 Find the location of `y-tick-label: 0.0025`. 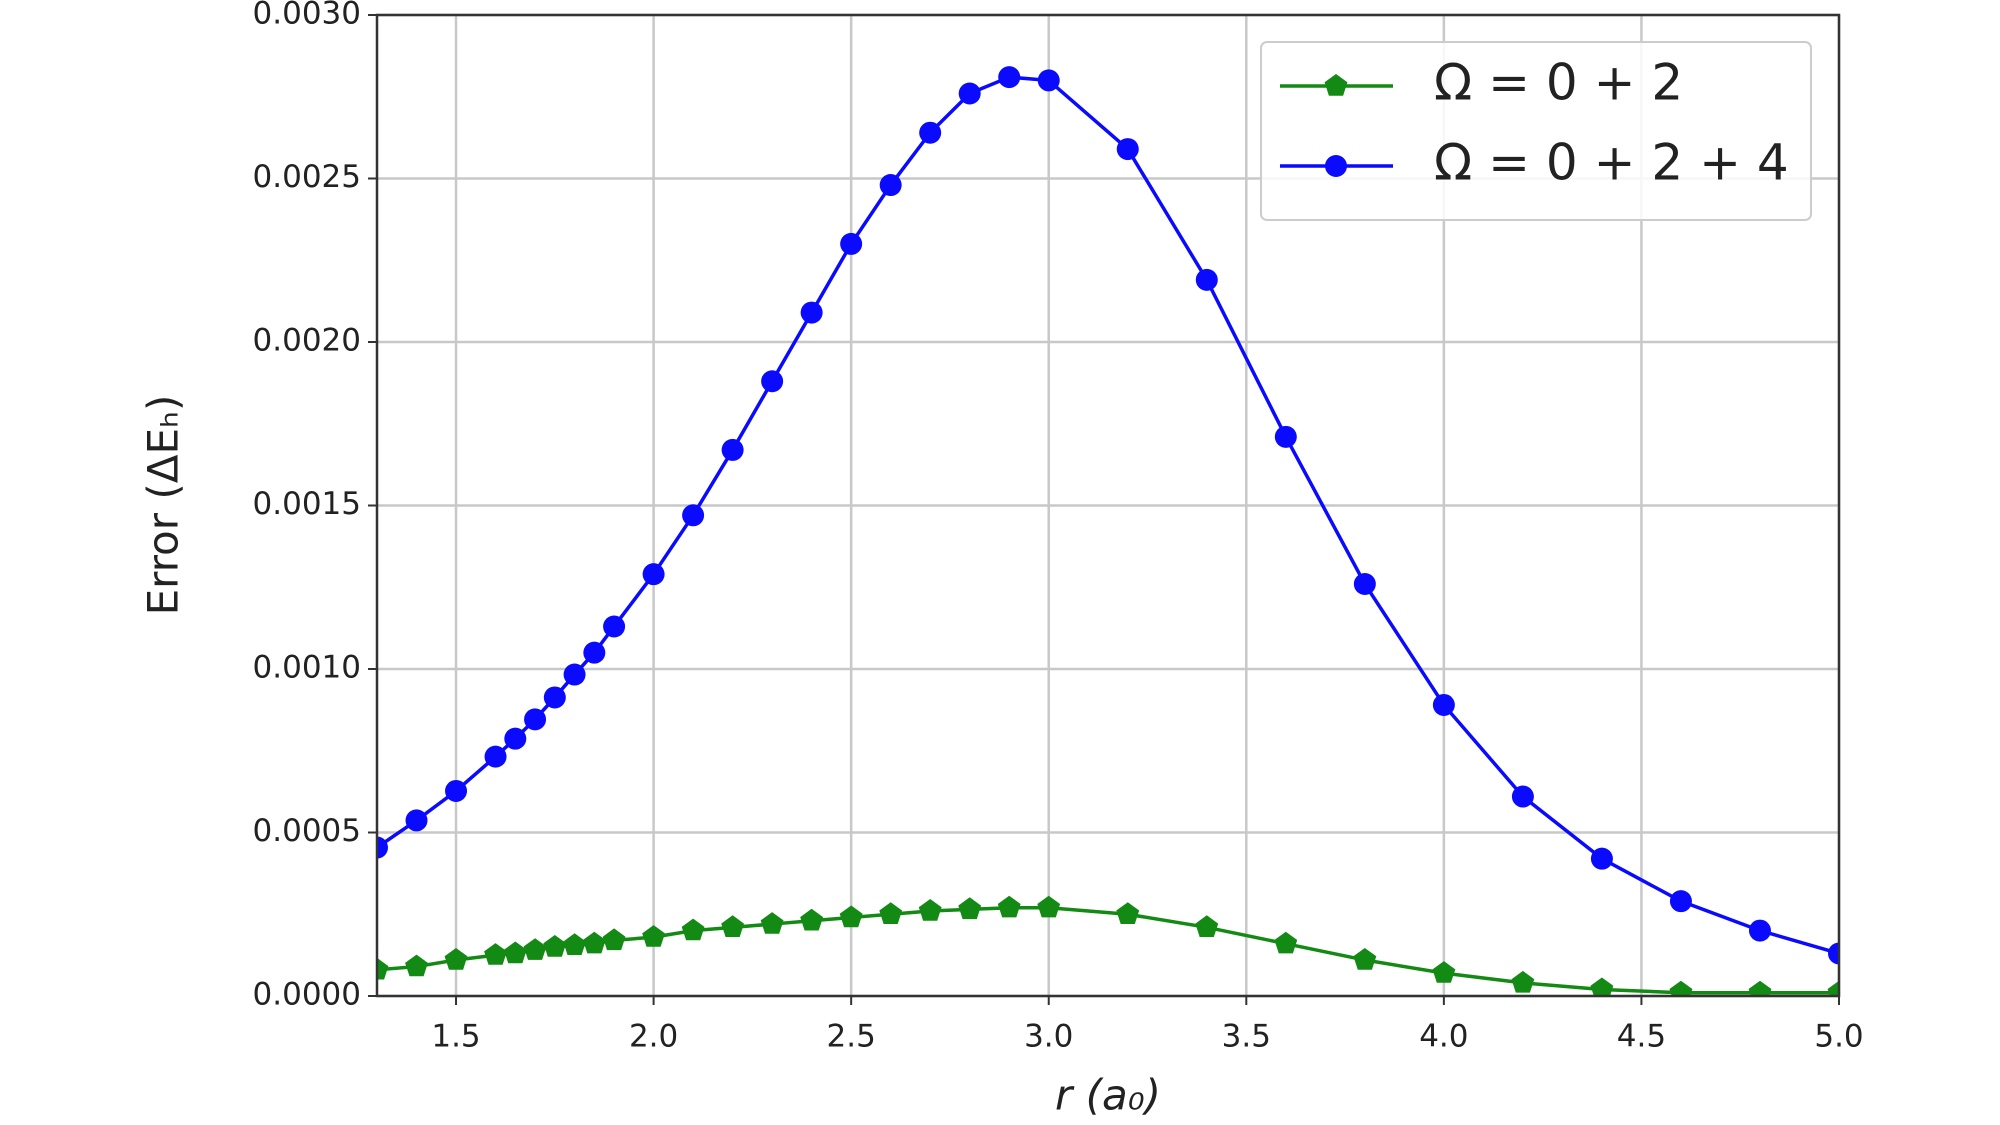

y-tick-label: 0.0025 is located at coordinates (307, 177).